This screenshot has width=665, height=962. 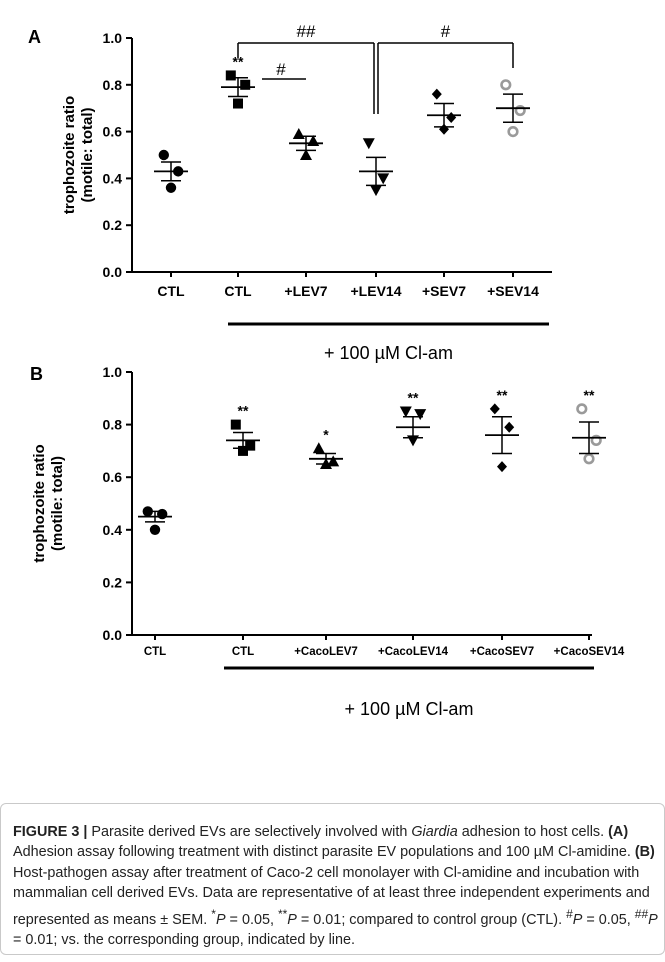 I want to click on comparison-label: ##, so click(x=306, y=31).